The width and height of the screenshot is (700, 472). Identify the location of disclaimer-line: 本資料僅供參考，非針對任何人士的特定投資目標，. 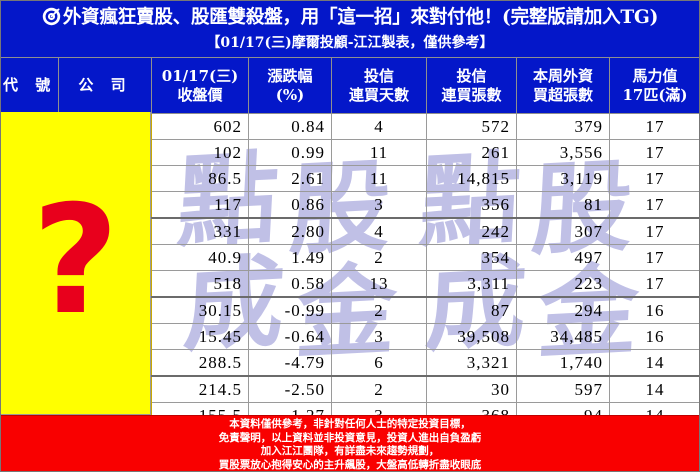
(350, 424).